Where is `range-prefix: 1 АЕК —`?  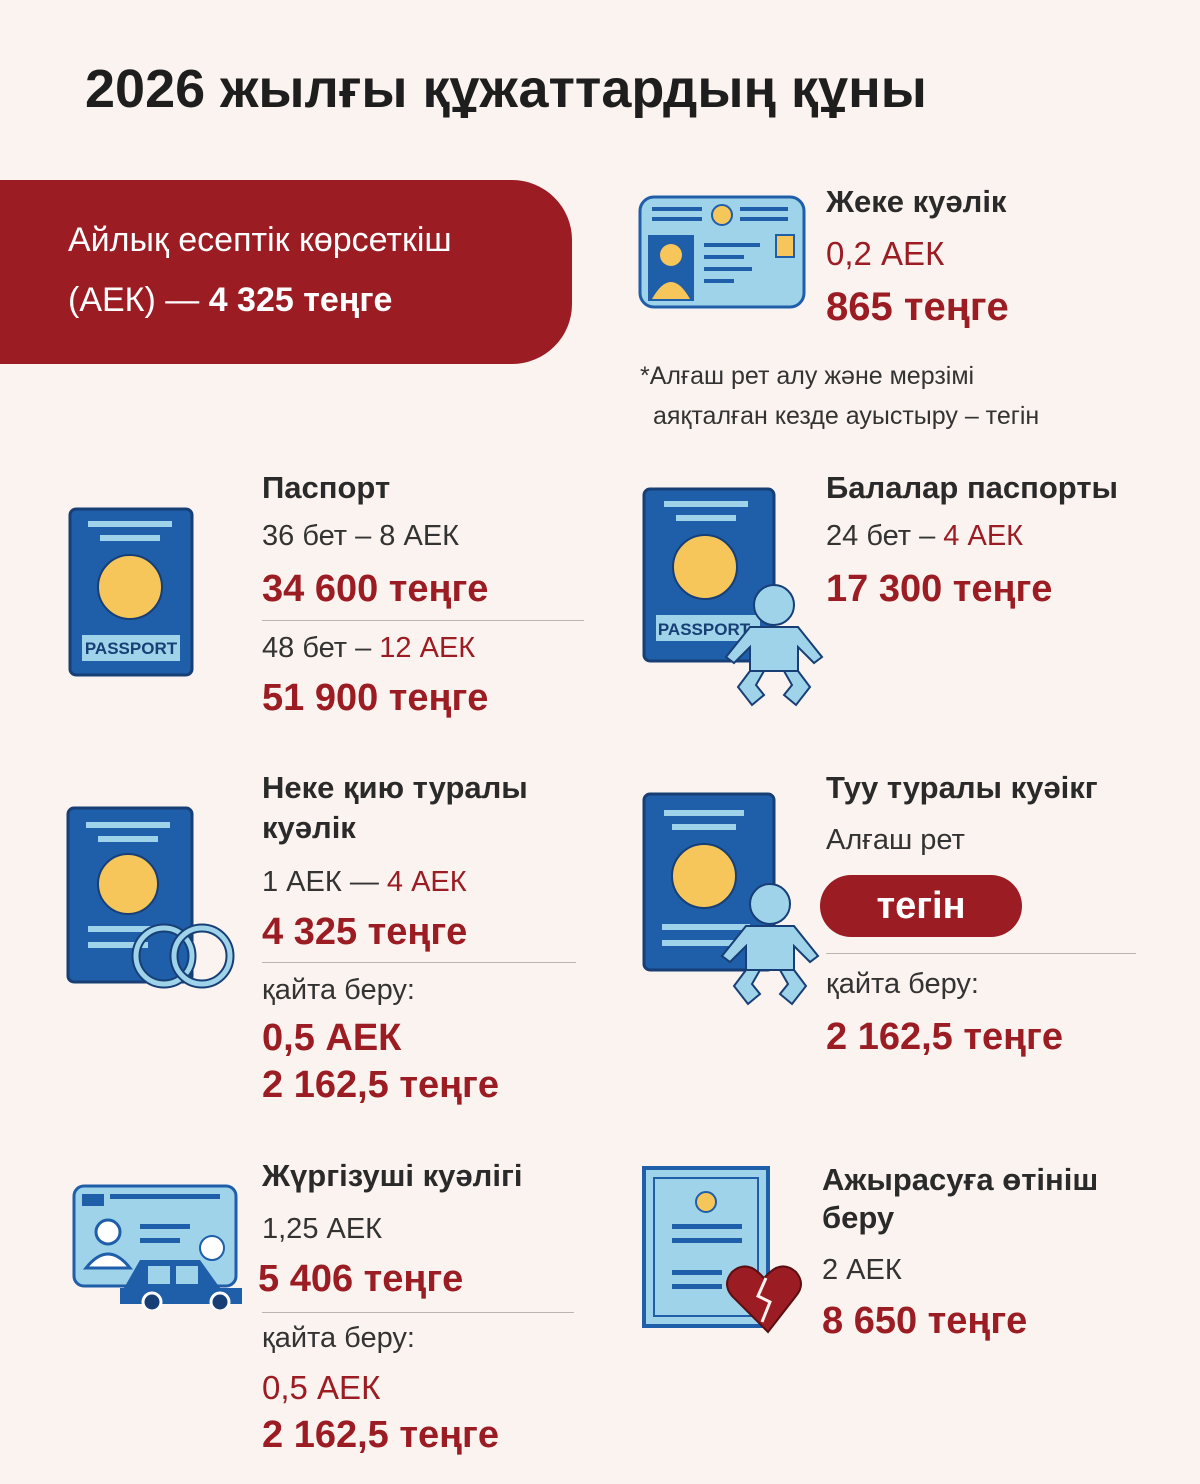
range-prefix: 1 АЕК — is located at coordinates (324, 882).